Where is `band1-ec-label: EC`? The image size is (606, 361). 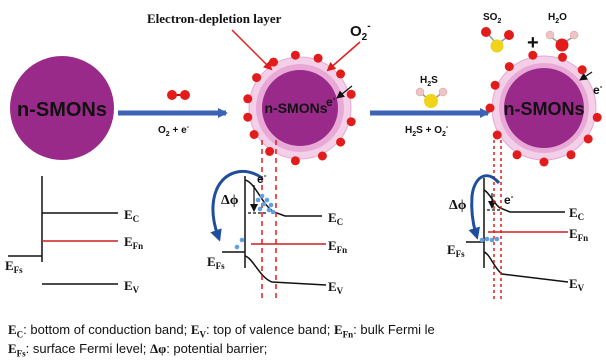
band1-ec-label: EC is located at coordinates (131, 215).